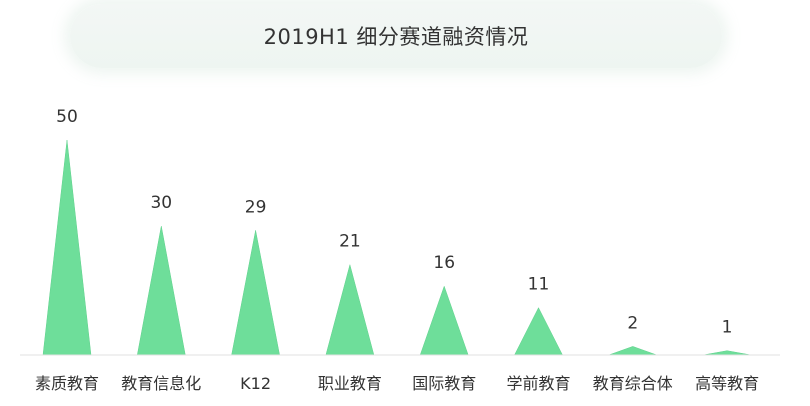 This screenshot has width=810, height=406. Describe the element at coordinates (161, 383) in the screenshot. I see `category-label-1: 教育信息化` at that location.